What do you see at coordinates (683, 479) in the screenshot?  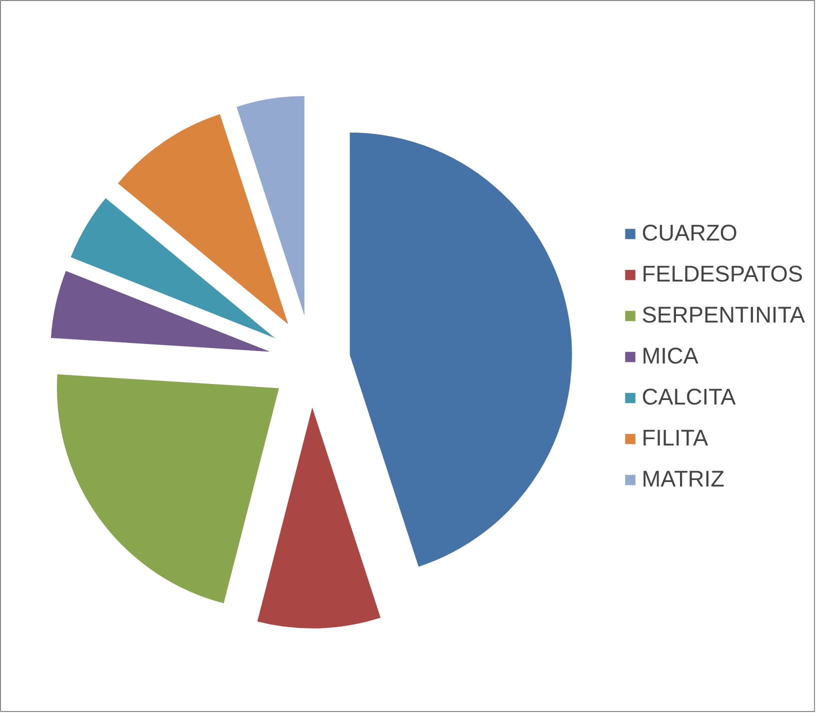 I see `legend-label: MATRIZ` at bounding box center [683, 479].